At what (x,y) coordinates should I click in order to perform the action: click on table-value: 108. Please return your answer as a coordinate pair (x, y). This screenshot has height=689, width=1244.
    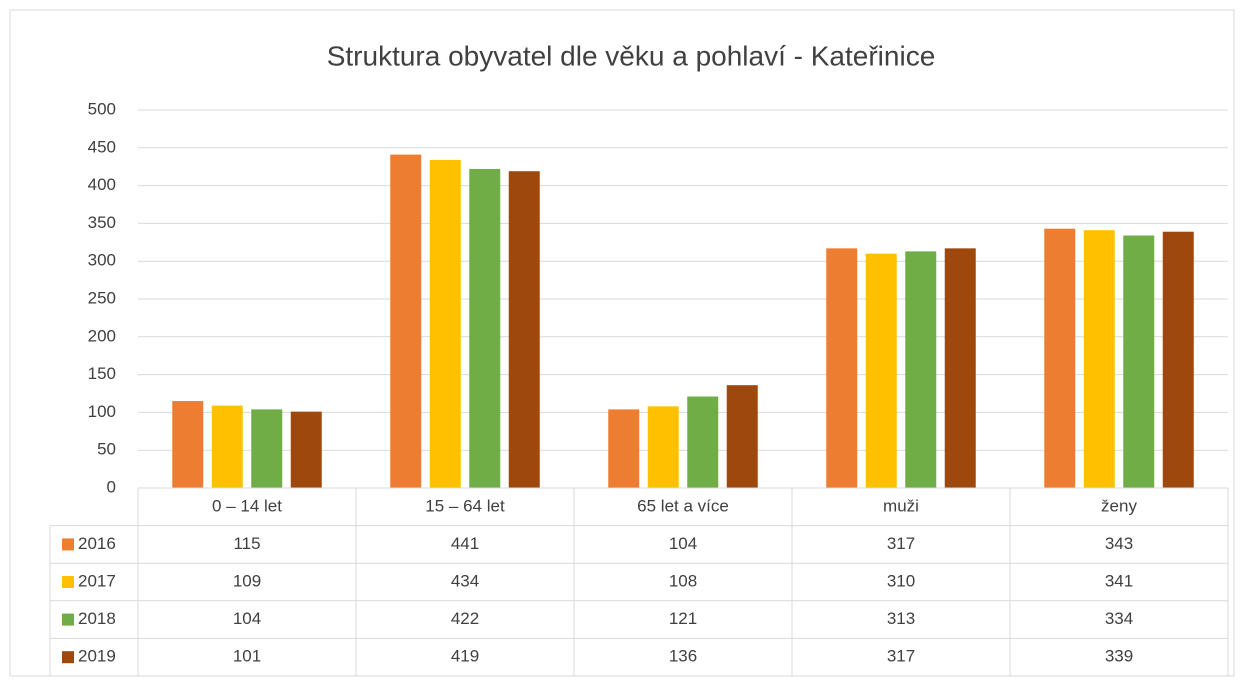
    Looking at the image, I should click on (683, 580).